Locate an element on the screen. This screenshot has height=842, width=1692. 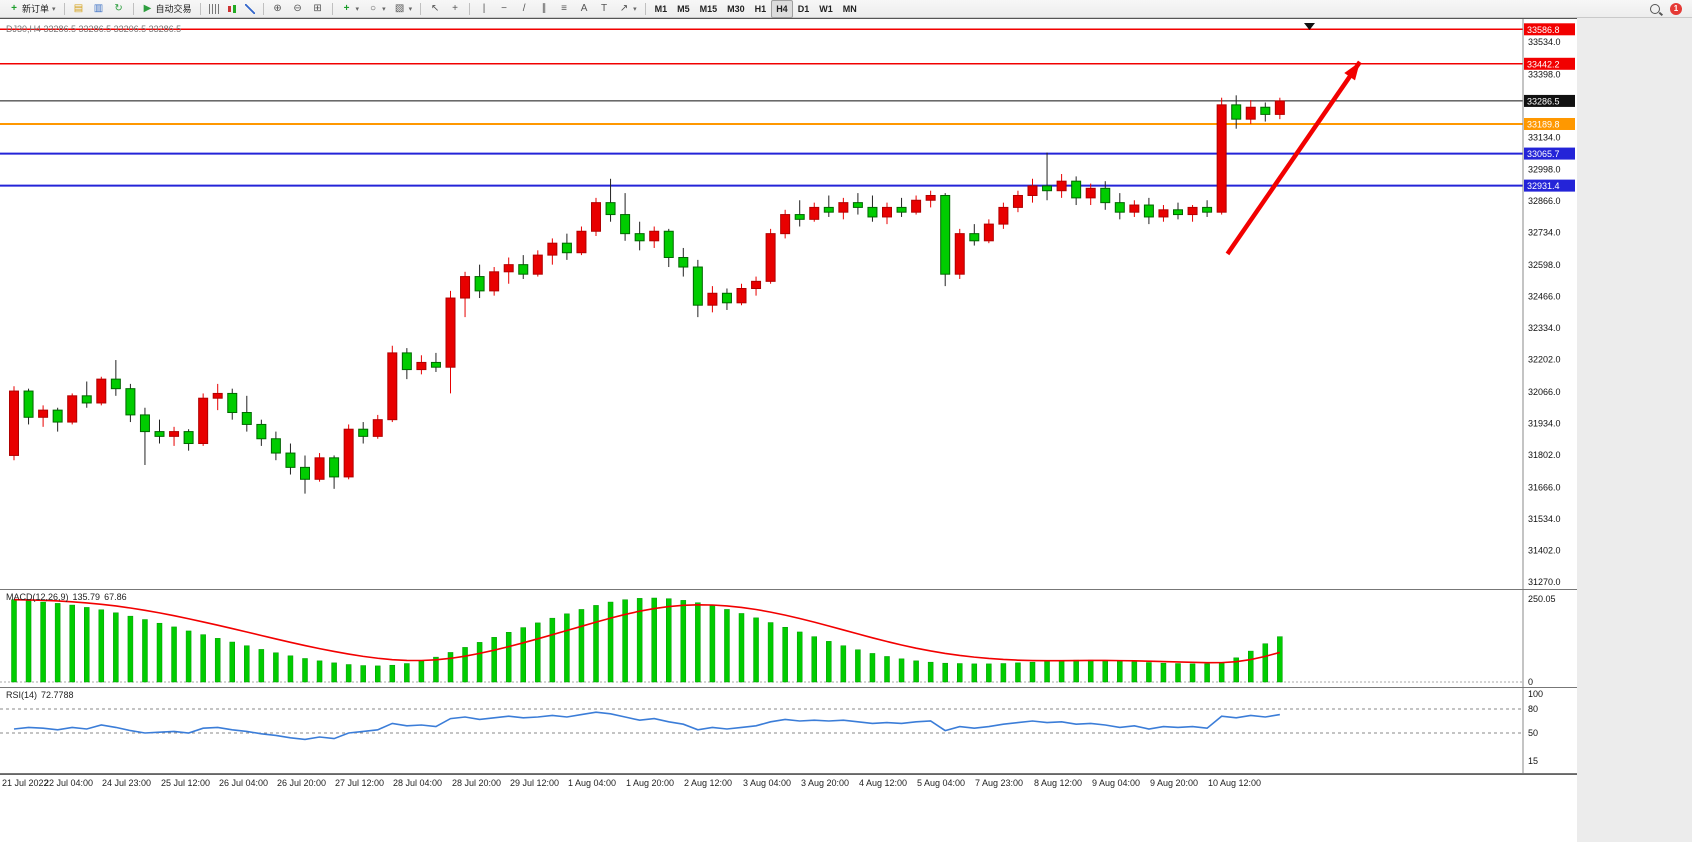
market-watch-button: ▤ is located at coordinates (79, 9).